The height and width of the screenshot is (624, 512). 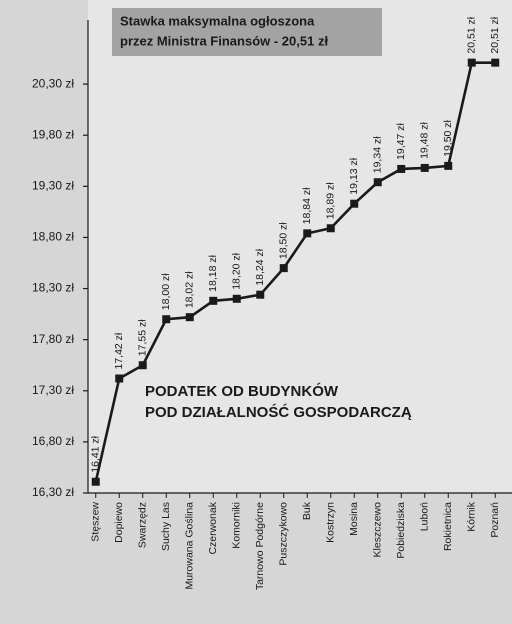 I want to click on data-label: 19,34 zł, so click(x=378, y=154).